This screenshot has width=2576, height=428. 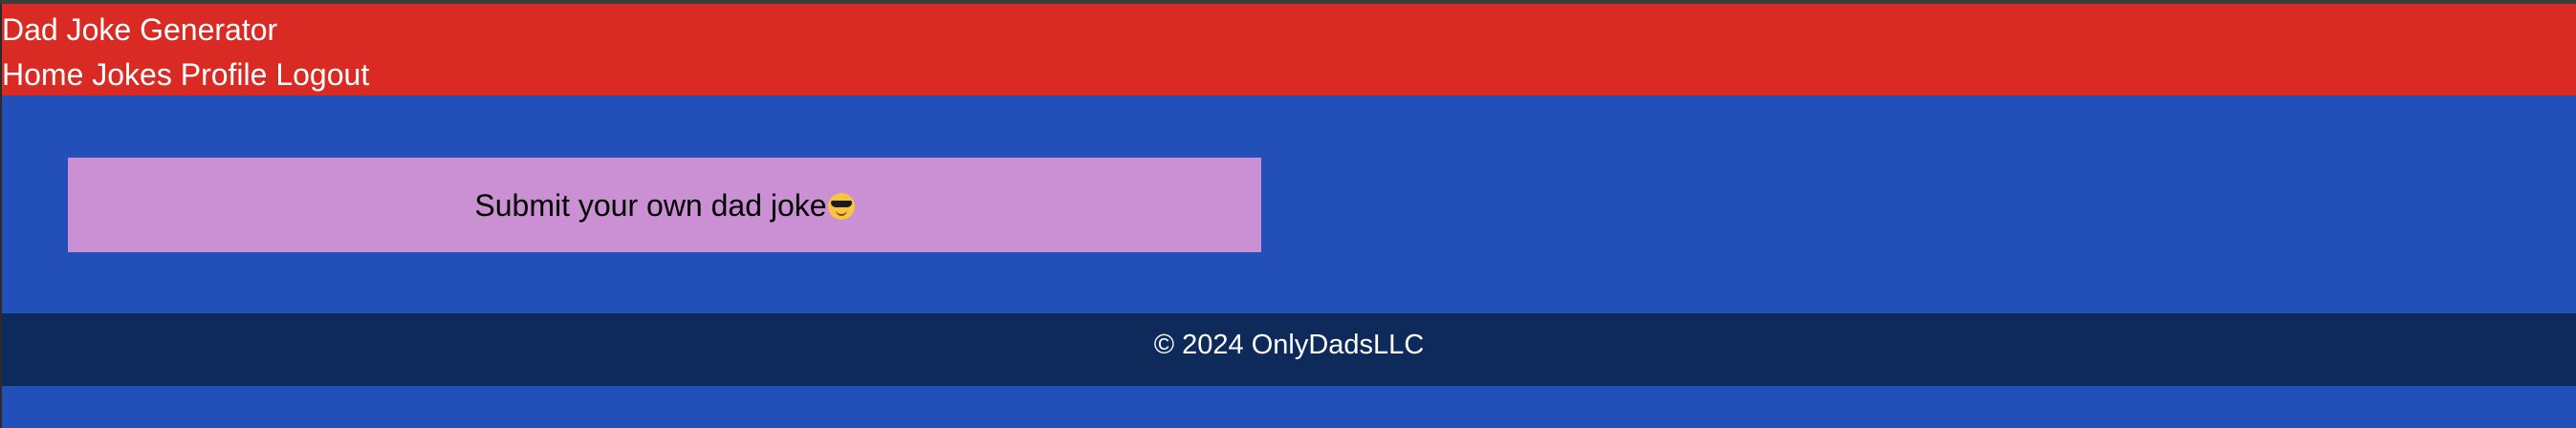 What do you see at coordinates (43, 74) in the screenshot?
I see `nav-link-home: Home` at bounding box center [43, 74].